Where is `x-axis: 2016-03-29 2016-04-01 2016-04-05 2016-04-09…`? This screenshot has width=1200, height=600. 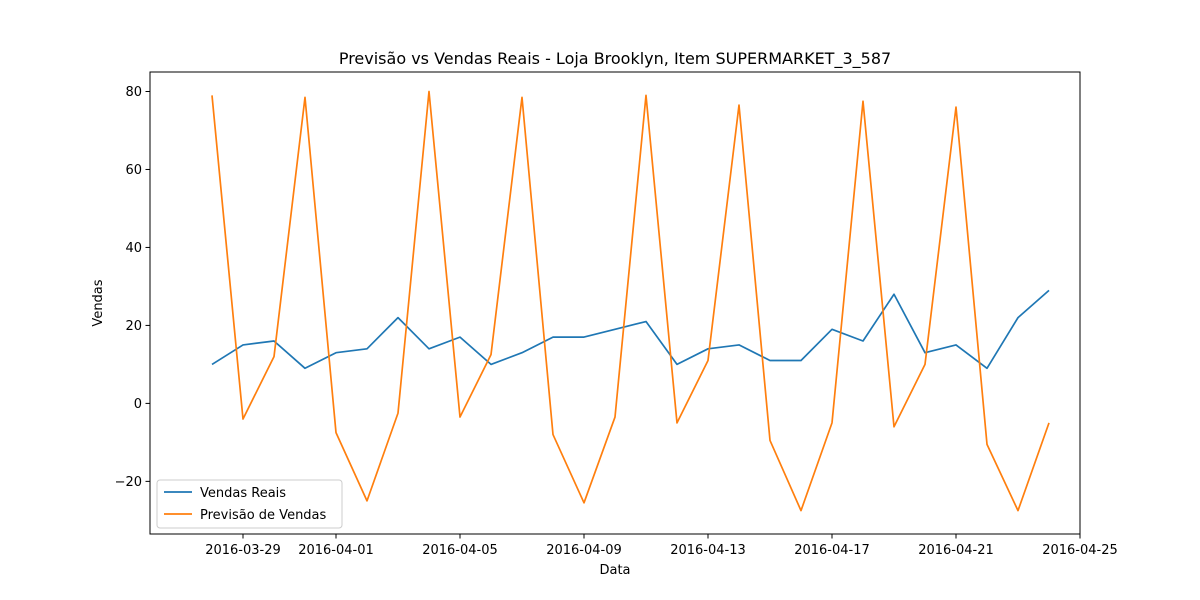
x-axis: 2016-03-29 2016-04-01 2016-04-05 2016-04-09… is located at coordinates (661, 546).